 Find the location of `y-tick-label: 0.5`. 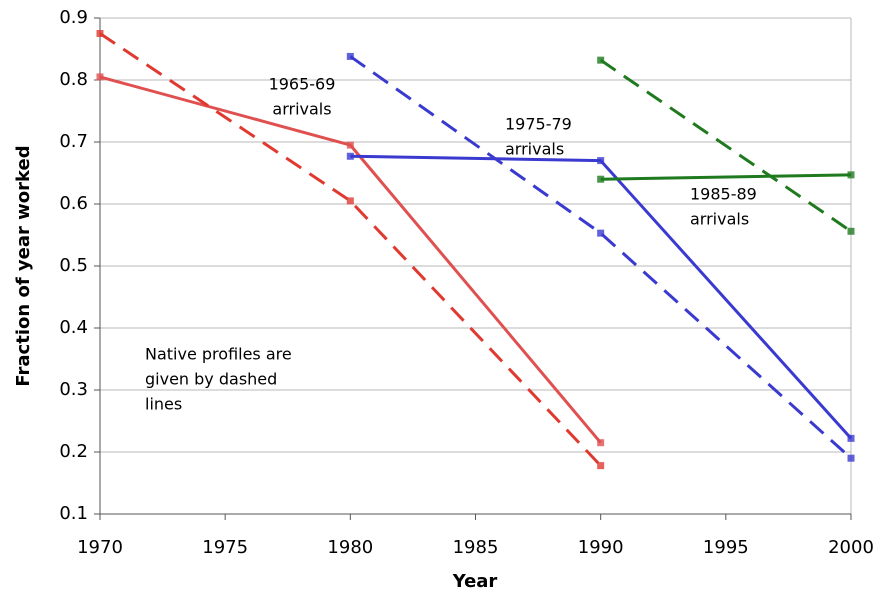

y-tick-label: 0.5 is located at coordinates (73, 265).